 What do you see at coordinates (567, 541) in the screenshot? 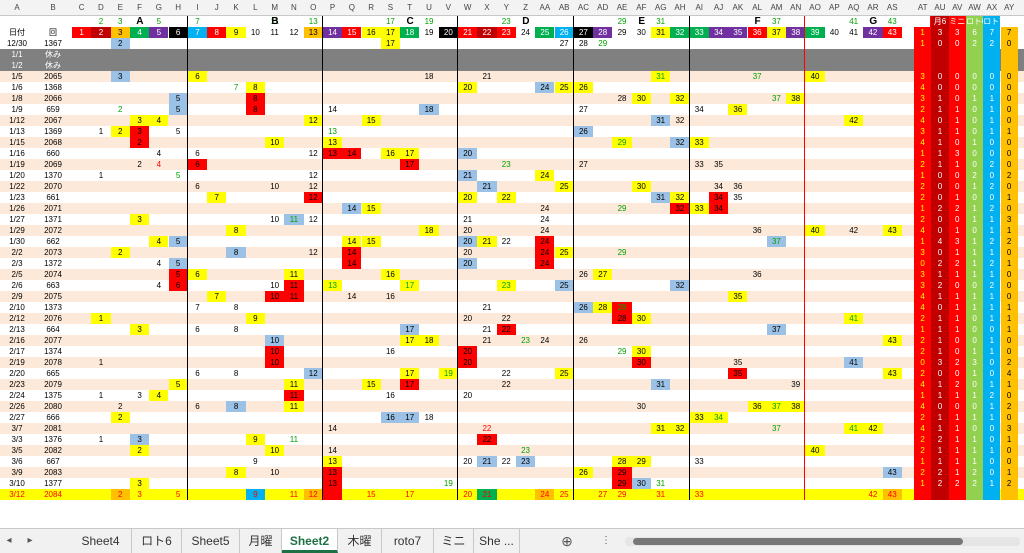
I see `add-sheet-plus-icon: ⊕` at bounding box center [567, 541].